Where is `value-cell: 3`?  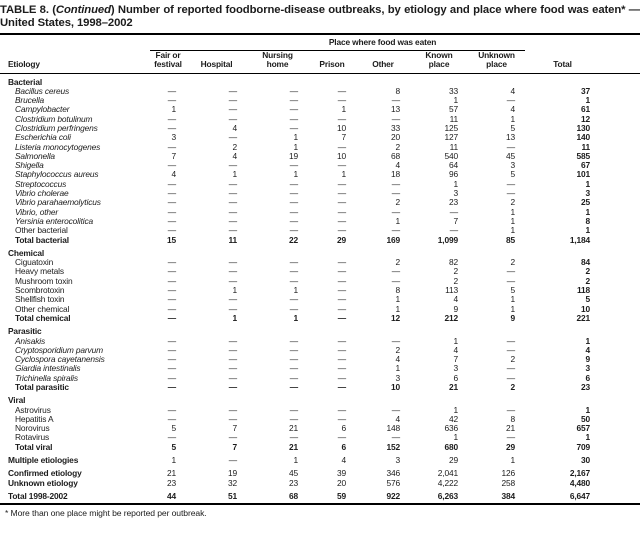
value-cell: 3 is located at coordinates (397, 377).